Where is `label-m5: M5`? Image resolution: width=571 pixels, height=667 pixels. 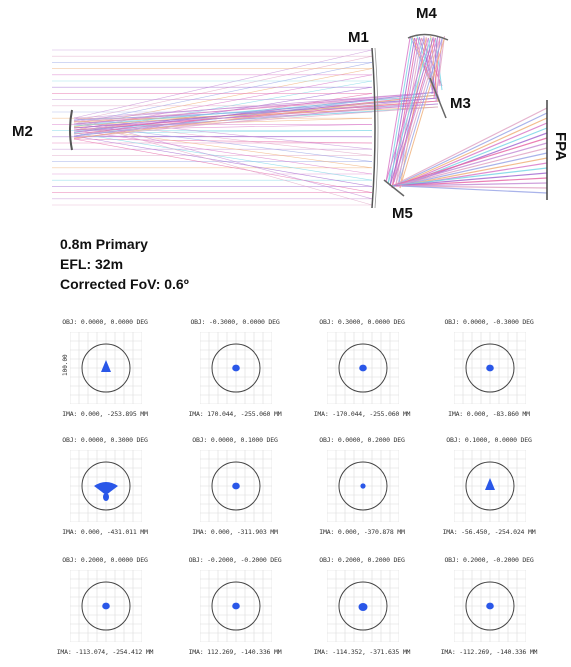
label-m5: M5 is located at coordinates (402, 213).